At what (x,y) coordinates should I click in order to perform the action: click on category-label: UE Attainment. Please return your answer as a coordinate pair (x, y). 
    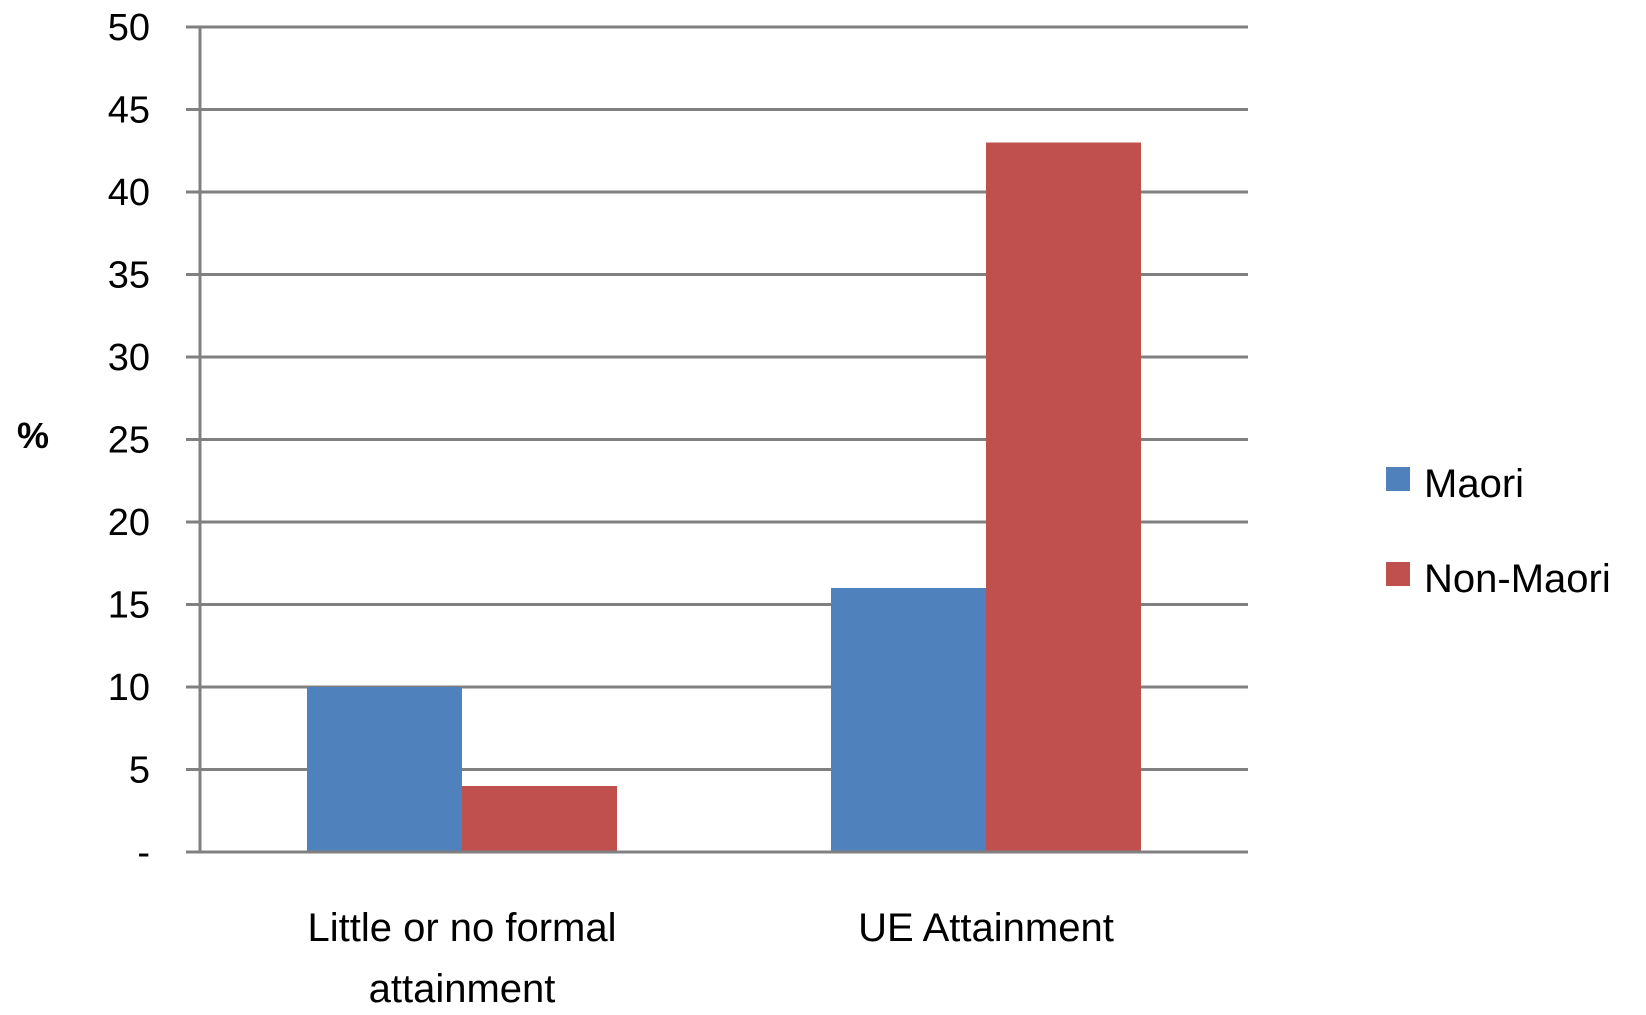
    Looking at the image, I should click on (986, 928).